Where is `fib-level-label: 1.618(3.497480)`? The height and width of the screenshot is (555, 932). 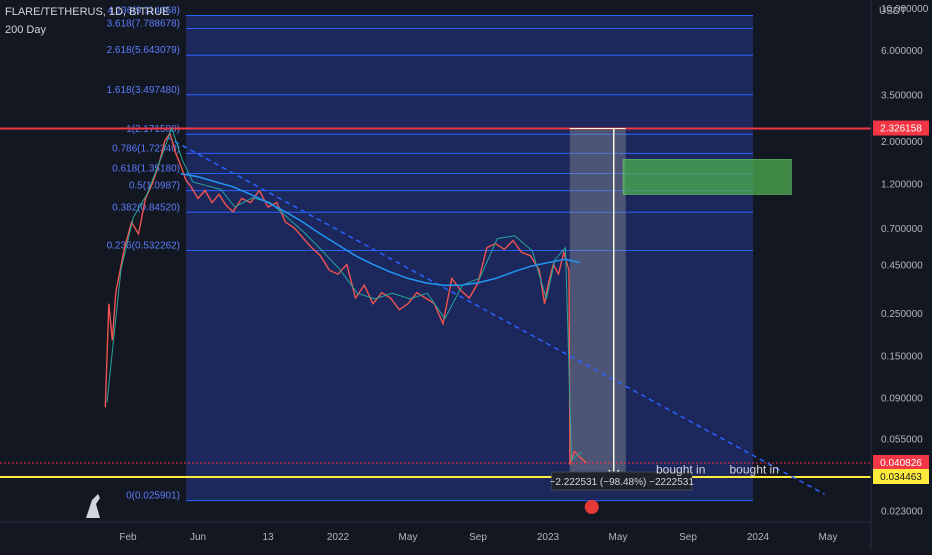 fib-level-label: 1.618(3.497480) is located at coordinates (143, 90).